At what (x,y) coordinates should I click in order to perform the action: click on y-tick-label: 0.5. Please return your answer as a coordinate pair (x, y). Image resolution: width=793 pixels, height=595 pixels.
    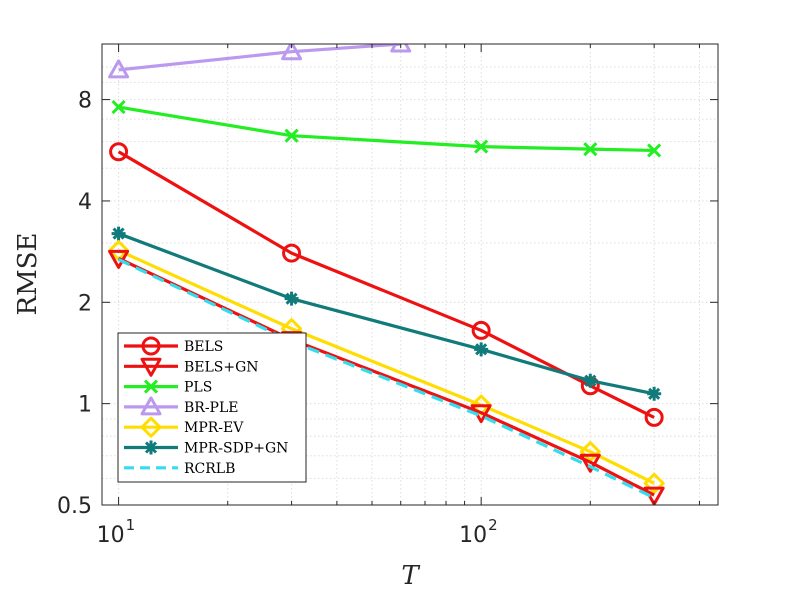
    Looking at the image, I should click on (74, 506).